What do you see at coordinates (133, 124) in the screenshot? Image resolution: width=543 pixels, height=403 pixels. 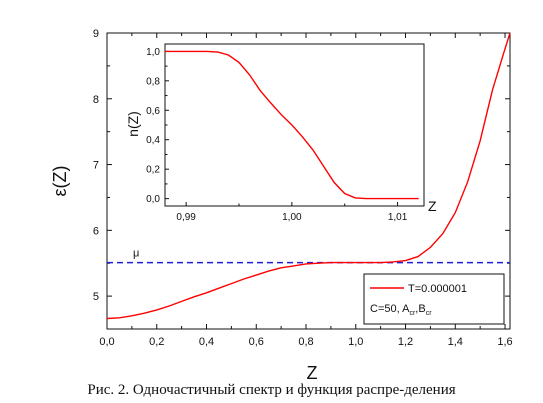 I see `inset-y-axis-label: n(Z)` at bounding box center [133, 124].